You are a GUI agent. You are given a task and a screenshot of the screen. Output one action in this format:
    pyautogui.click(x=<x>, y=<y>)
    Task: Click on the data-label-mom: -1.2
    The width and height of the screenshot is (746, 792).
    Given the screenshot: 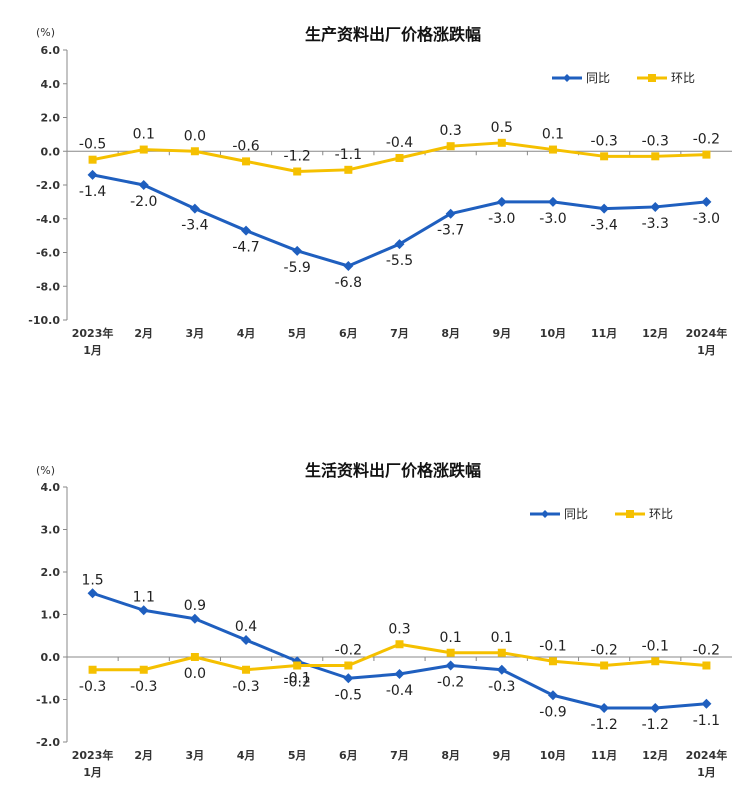 What is the action you would take?
    pyautogui.click(x=297, y=157)
    